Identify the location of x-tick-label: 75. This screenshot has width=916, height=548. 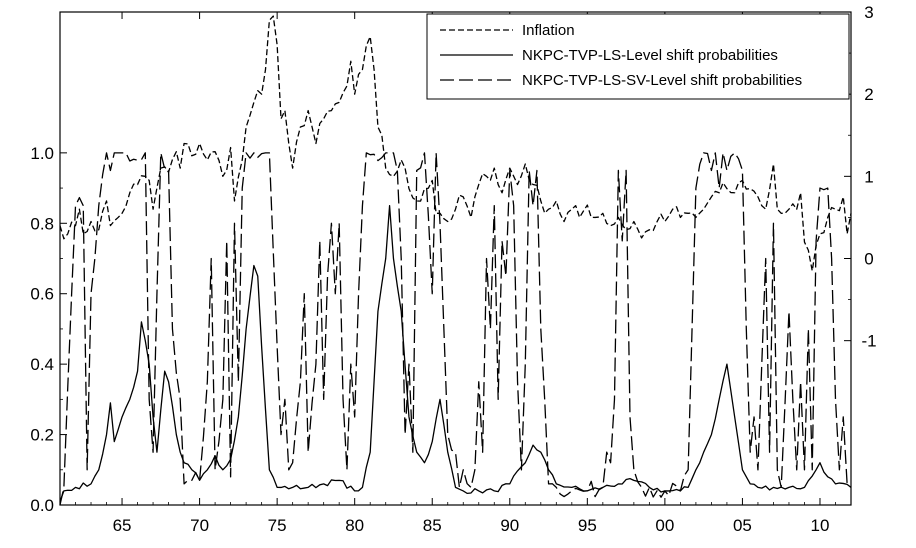
(277, 525).